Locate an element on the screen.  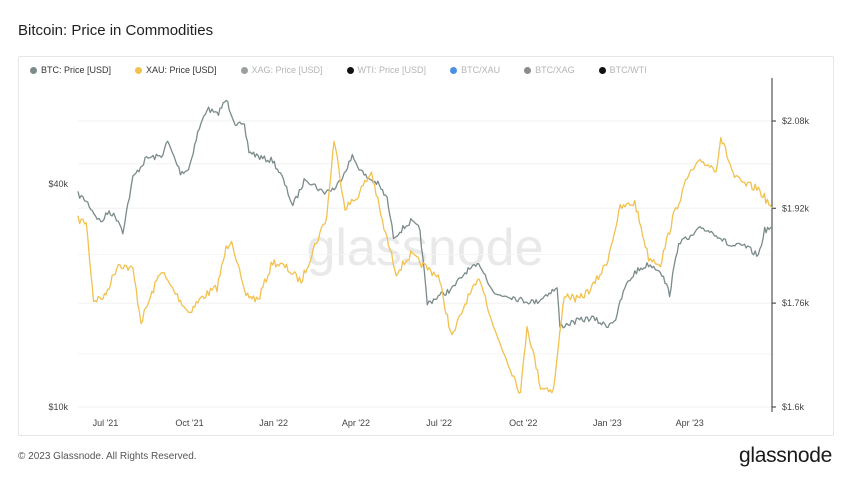
x-tick-label: Jan '23 is located at coordinates (607, 423).